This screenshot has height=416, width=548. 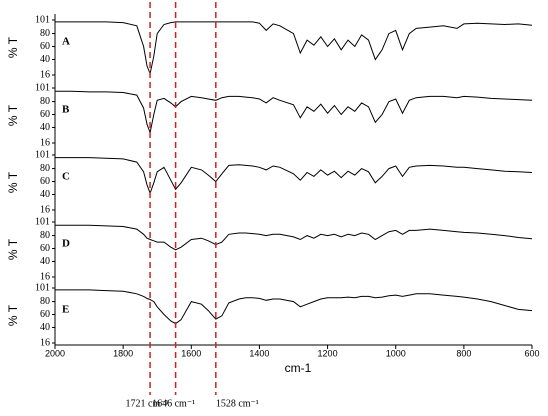 I want to click on x-tick-label: 2000, so click(x=55, y=353).